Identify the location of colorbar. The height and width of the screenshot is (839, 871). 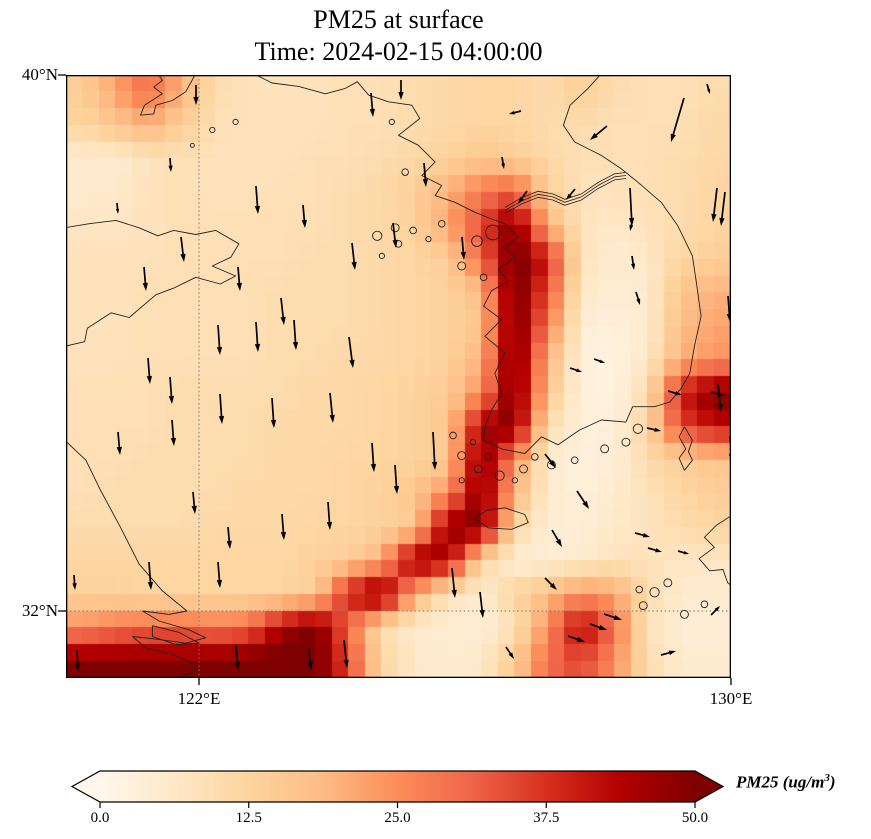
(397, 789).